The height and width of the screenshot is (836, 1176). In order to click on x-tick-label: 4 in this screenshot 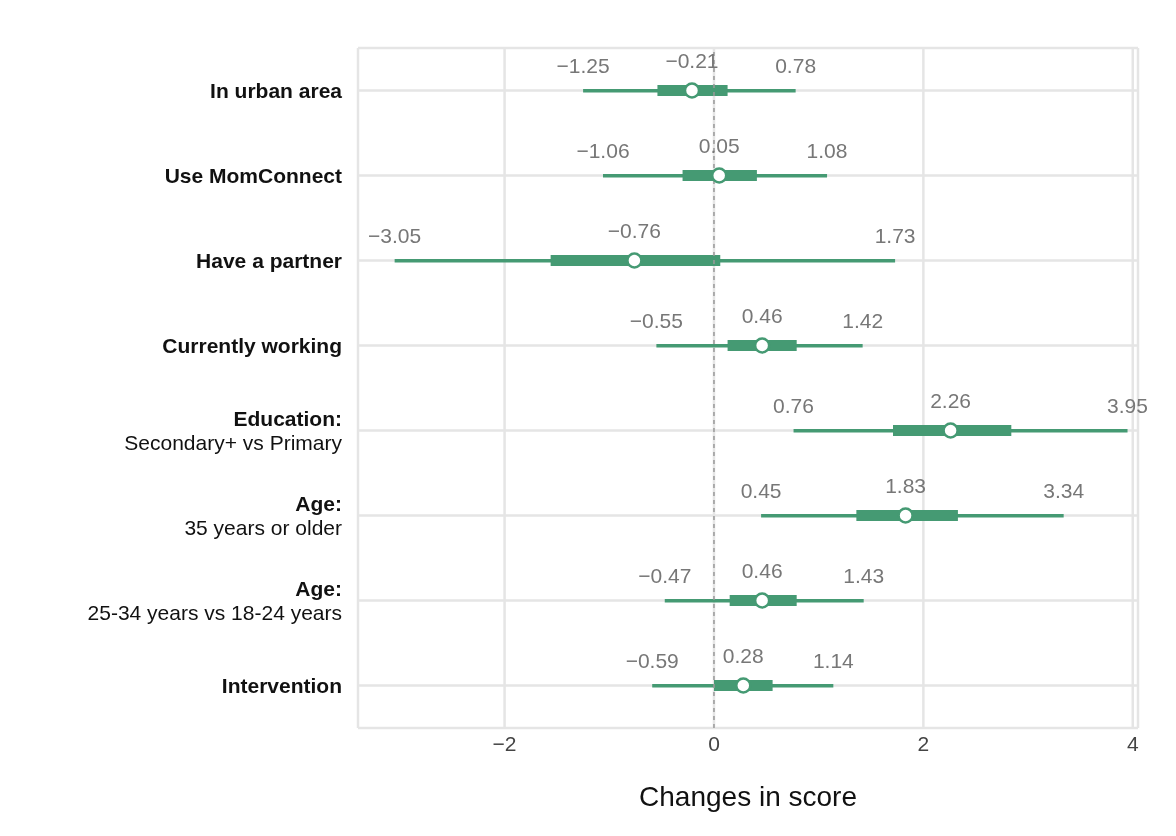, I will do `click(1132, 743)`.